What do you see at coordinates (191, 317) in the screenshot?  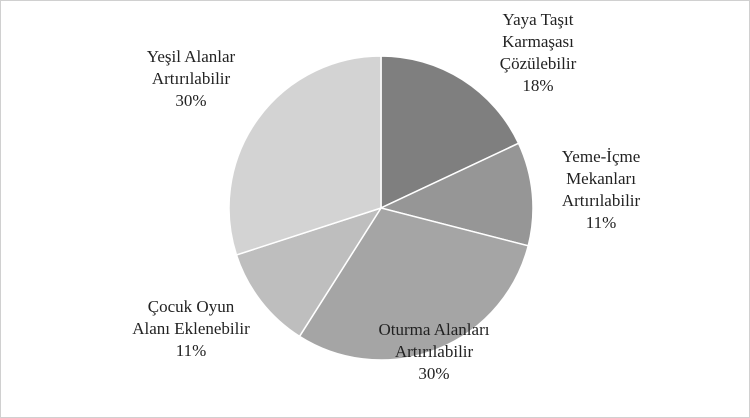 I see `category-label: Çocuk Oyun Alanı Eklenebilir` at bounding box center [191, 317].